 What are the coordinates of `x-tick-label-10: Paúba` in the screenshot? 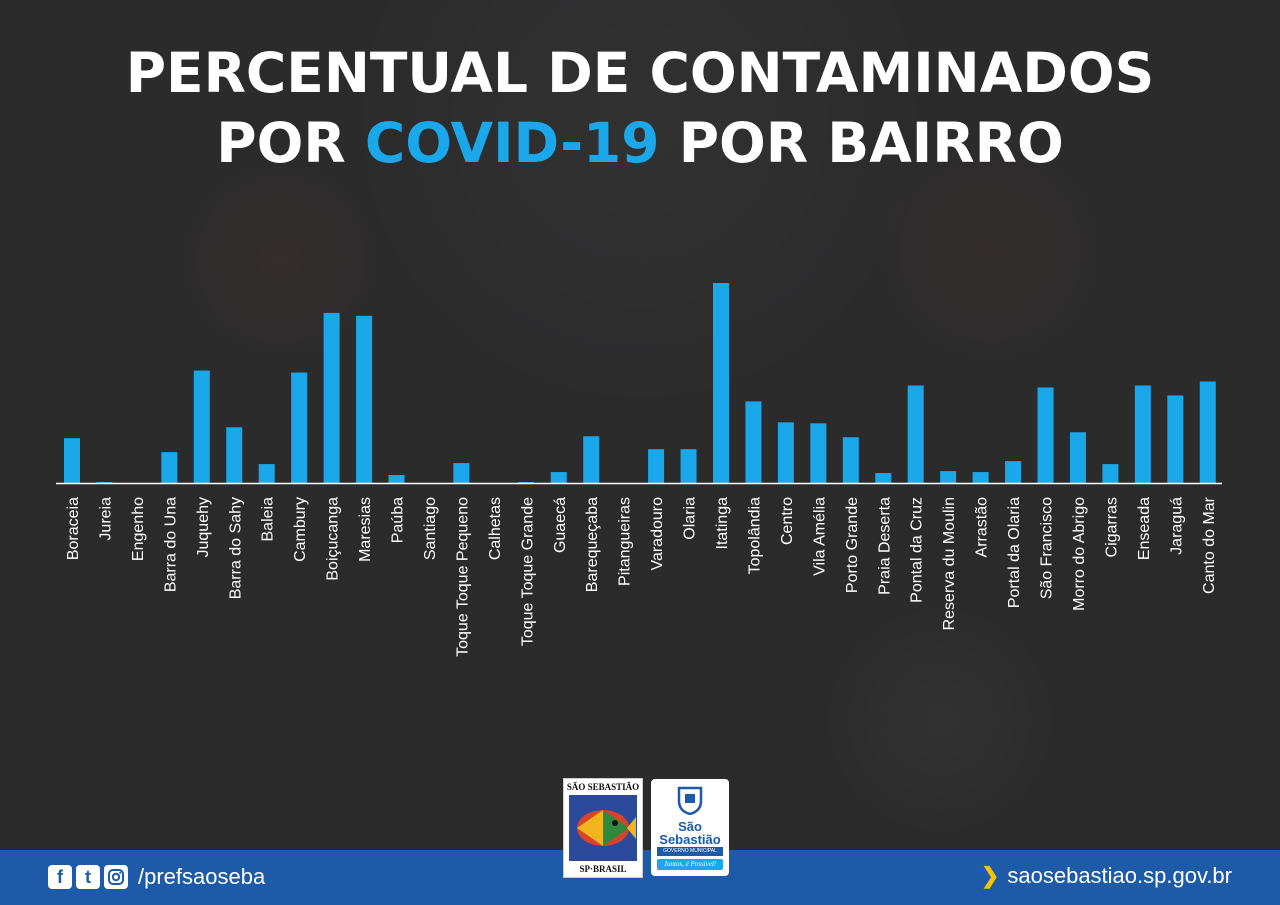 It's located at (398, 520).